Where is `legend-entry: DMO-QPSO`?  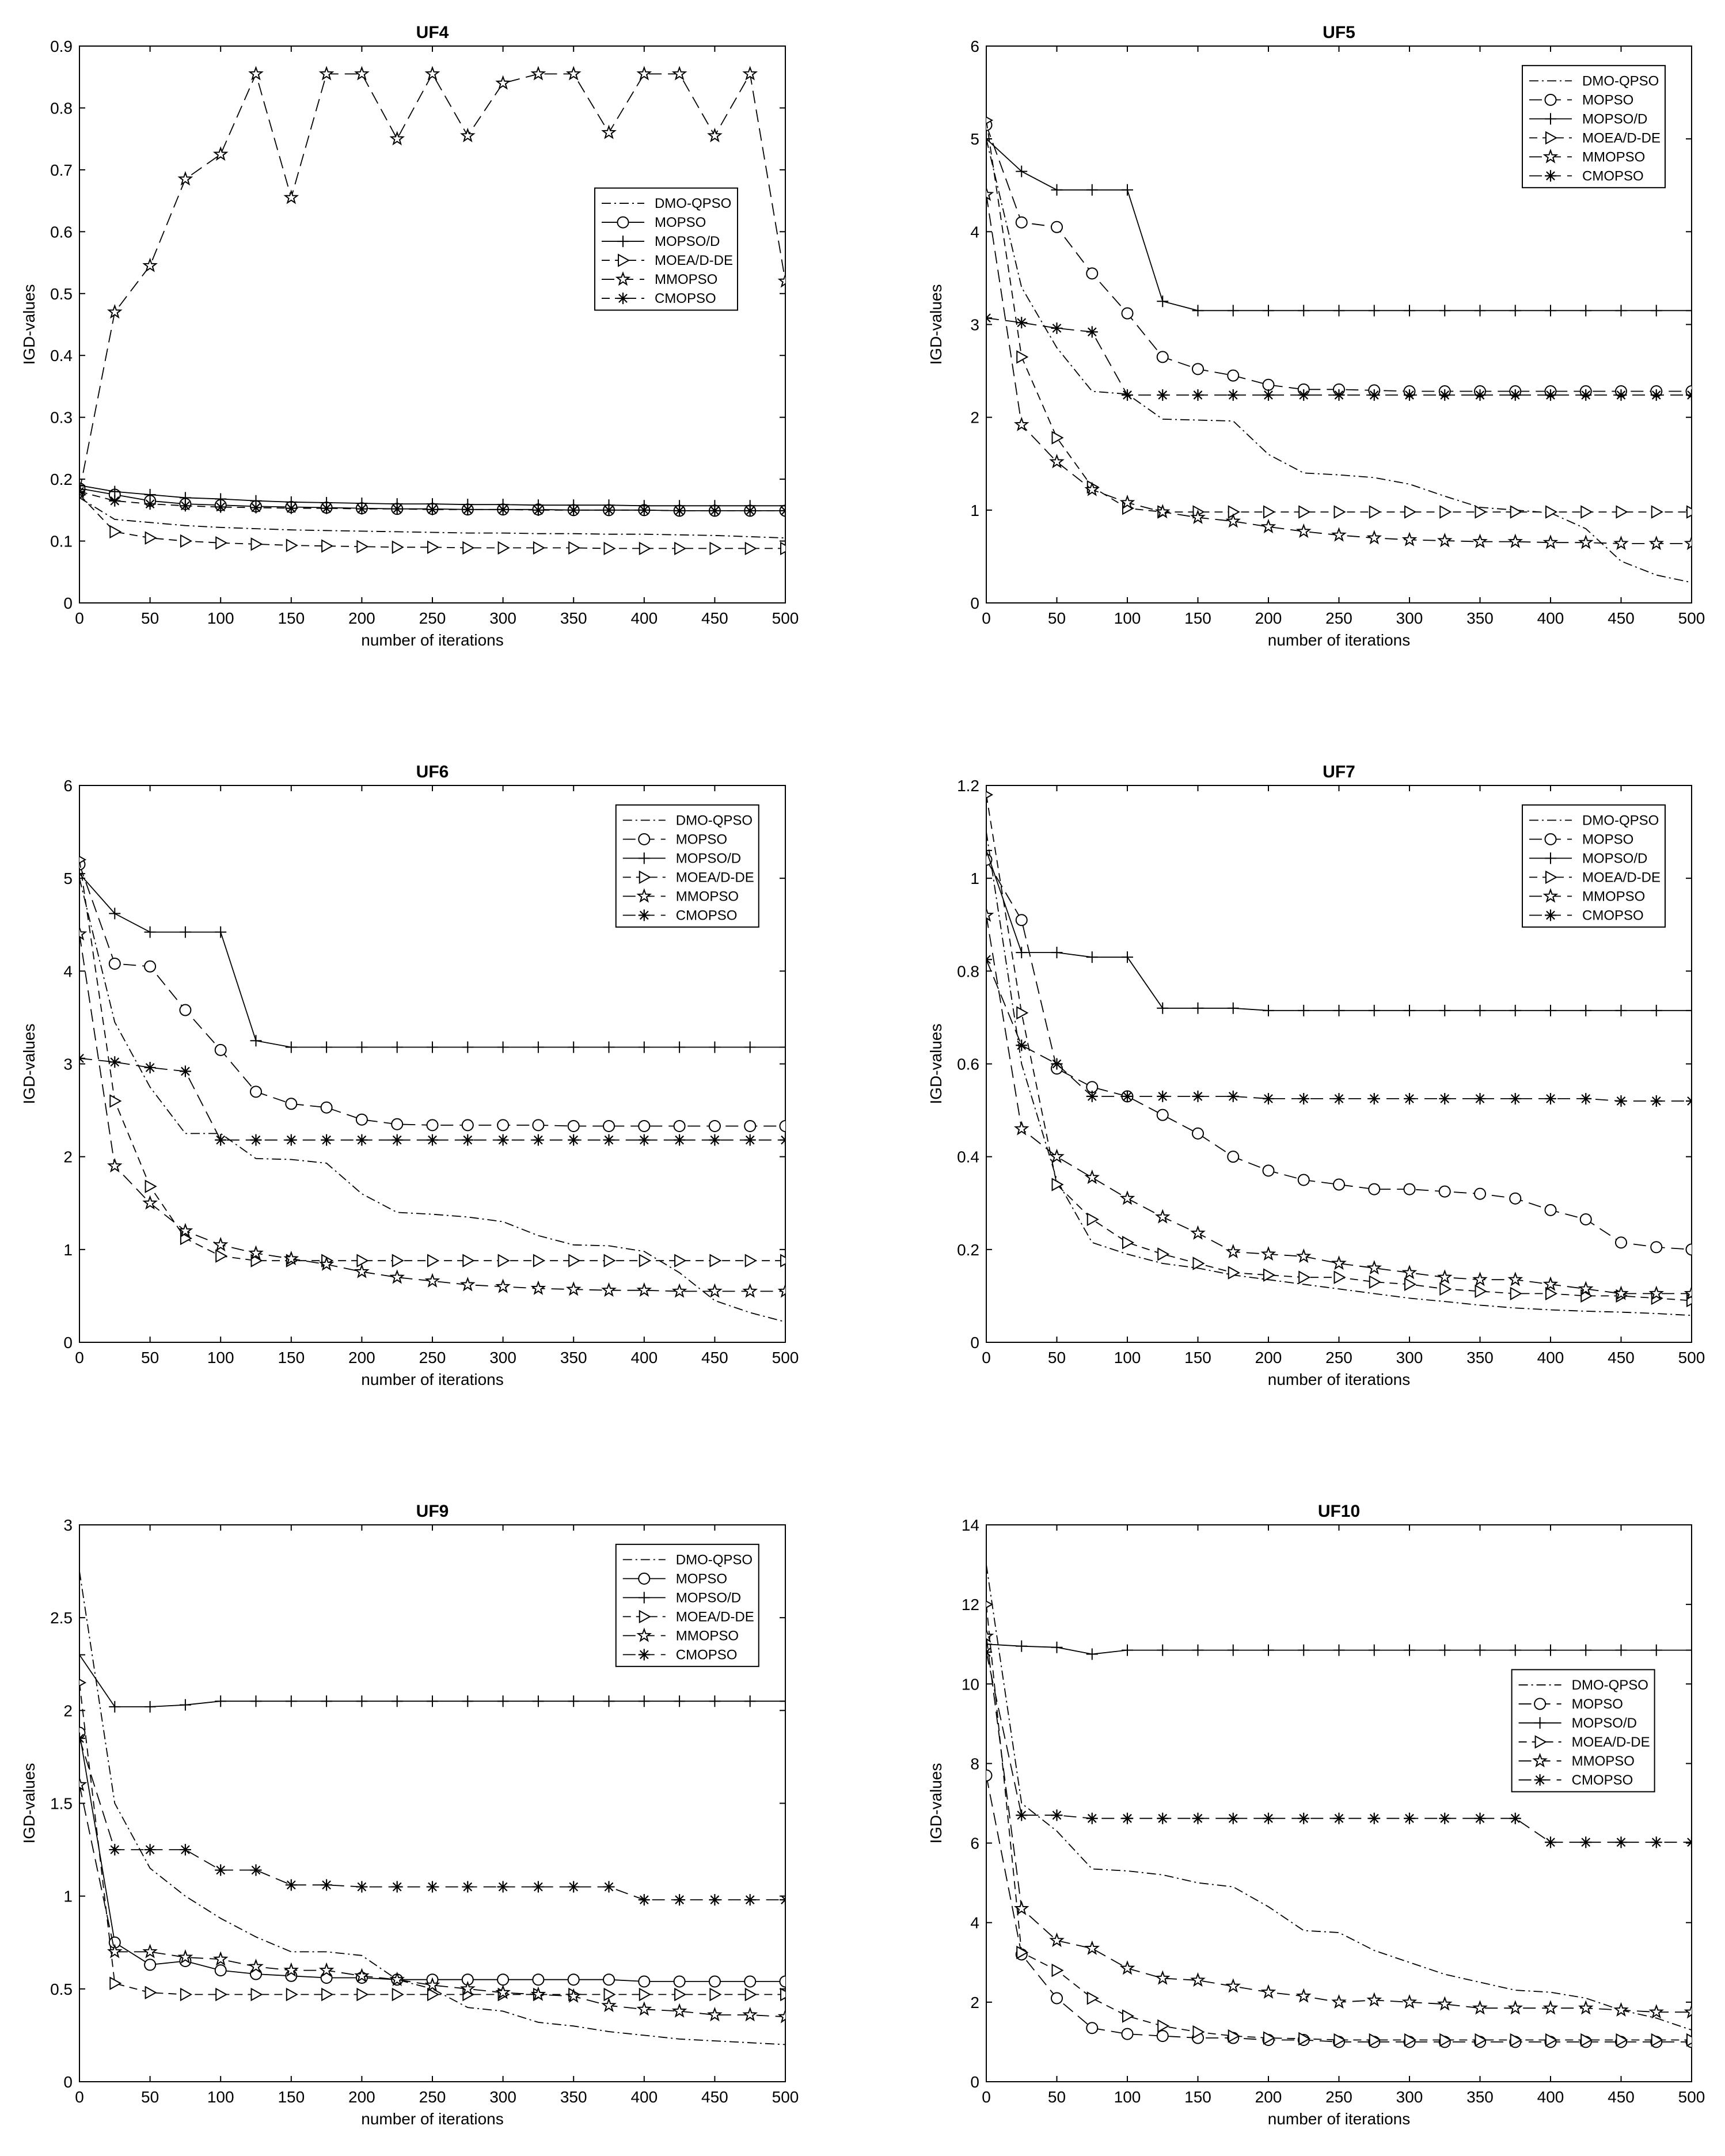 legend-entry: DMO-QPSO is located at coordinates (1610, 1685).